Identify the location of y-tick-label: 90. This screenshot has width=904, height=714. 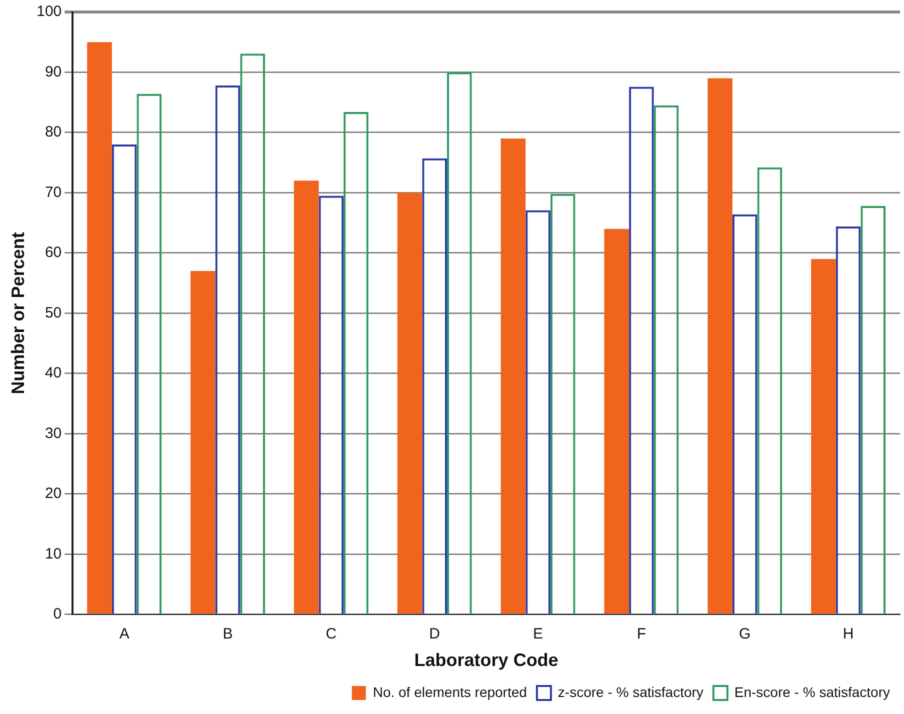
(53, 71).